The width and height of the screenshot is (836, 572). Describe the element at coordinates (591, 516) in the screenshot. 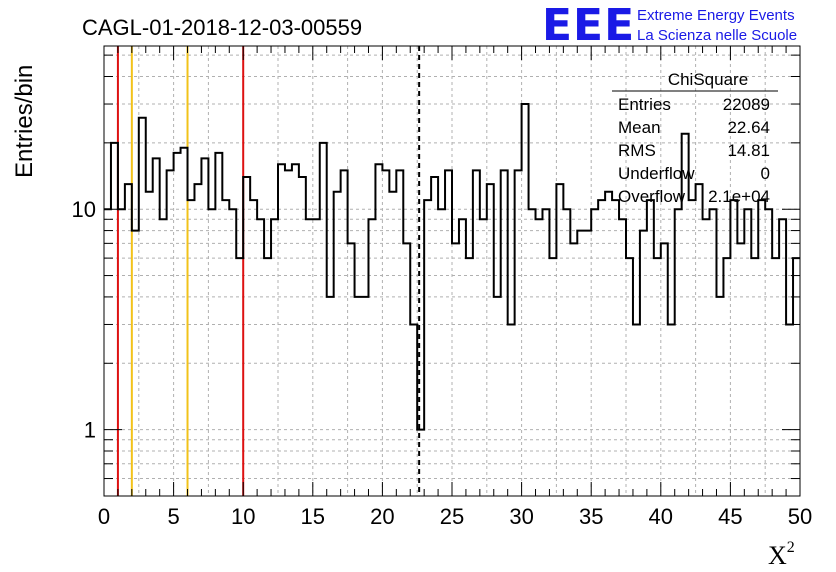

I see `x-tick-label: 35` at that location.